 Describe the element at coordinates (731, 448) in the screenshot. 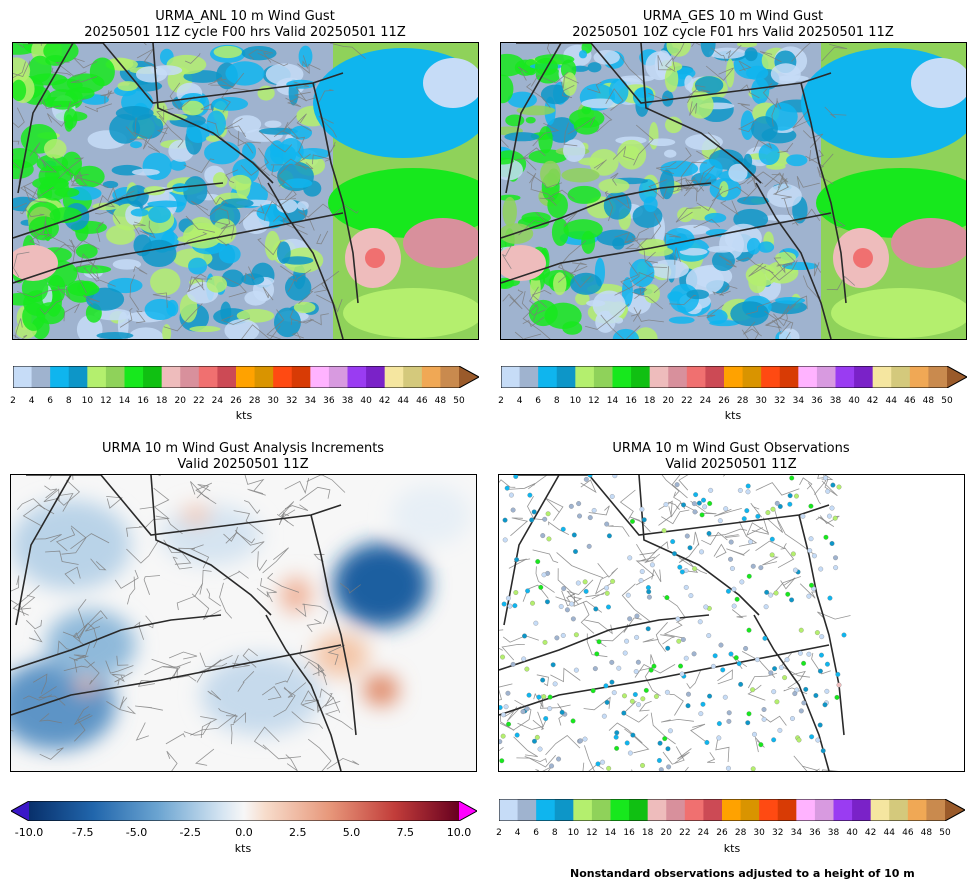

I see `title-line-1: URMA 10 m Wind Gust Observations` at that location.